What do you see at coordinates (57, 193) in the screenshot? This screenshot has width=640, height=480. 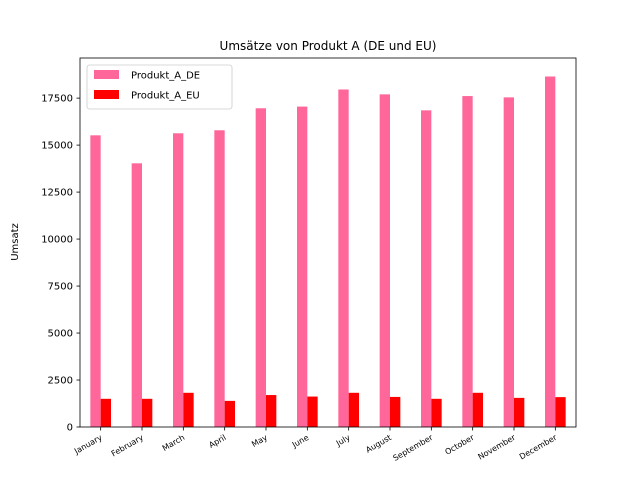 I see `y-tick-label: 12500` at bounding box center [57, 193].